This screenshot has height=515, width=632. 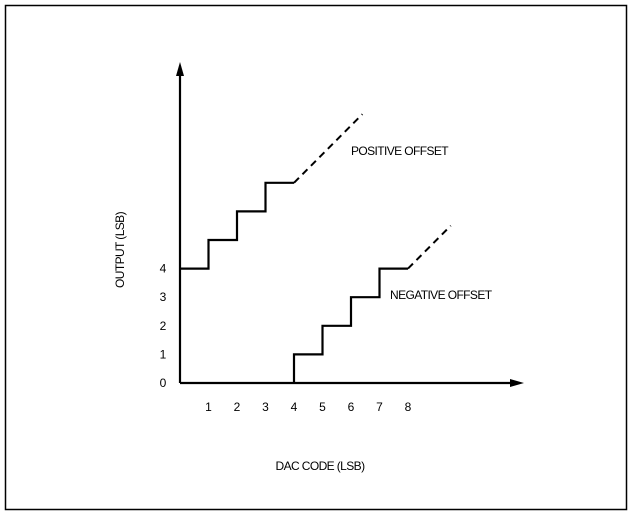 I want to click on x-tick-label: 1, so click(x=208, y=407).